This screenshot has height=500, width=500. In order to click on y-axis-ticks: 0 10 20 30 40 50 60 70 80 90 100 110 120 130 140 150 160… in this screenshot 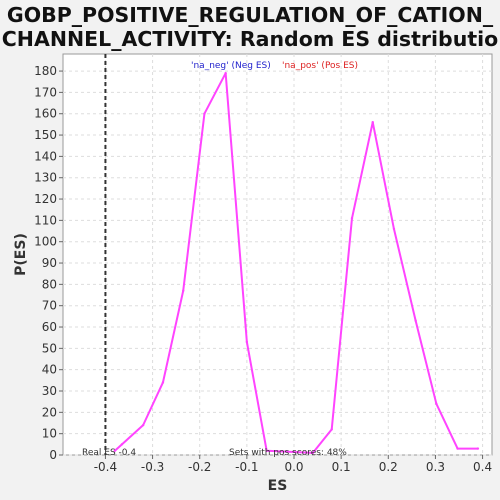, I will do `click(48, 263)`.